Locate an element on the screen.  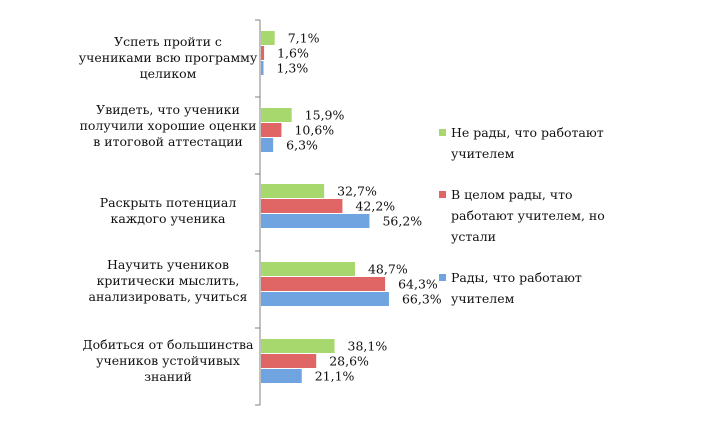
data-label: 15,9% is located at coordinates (325, 115).